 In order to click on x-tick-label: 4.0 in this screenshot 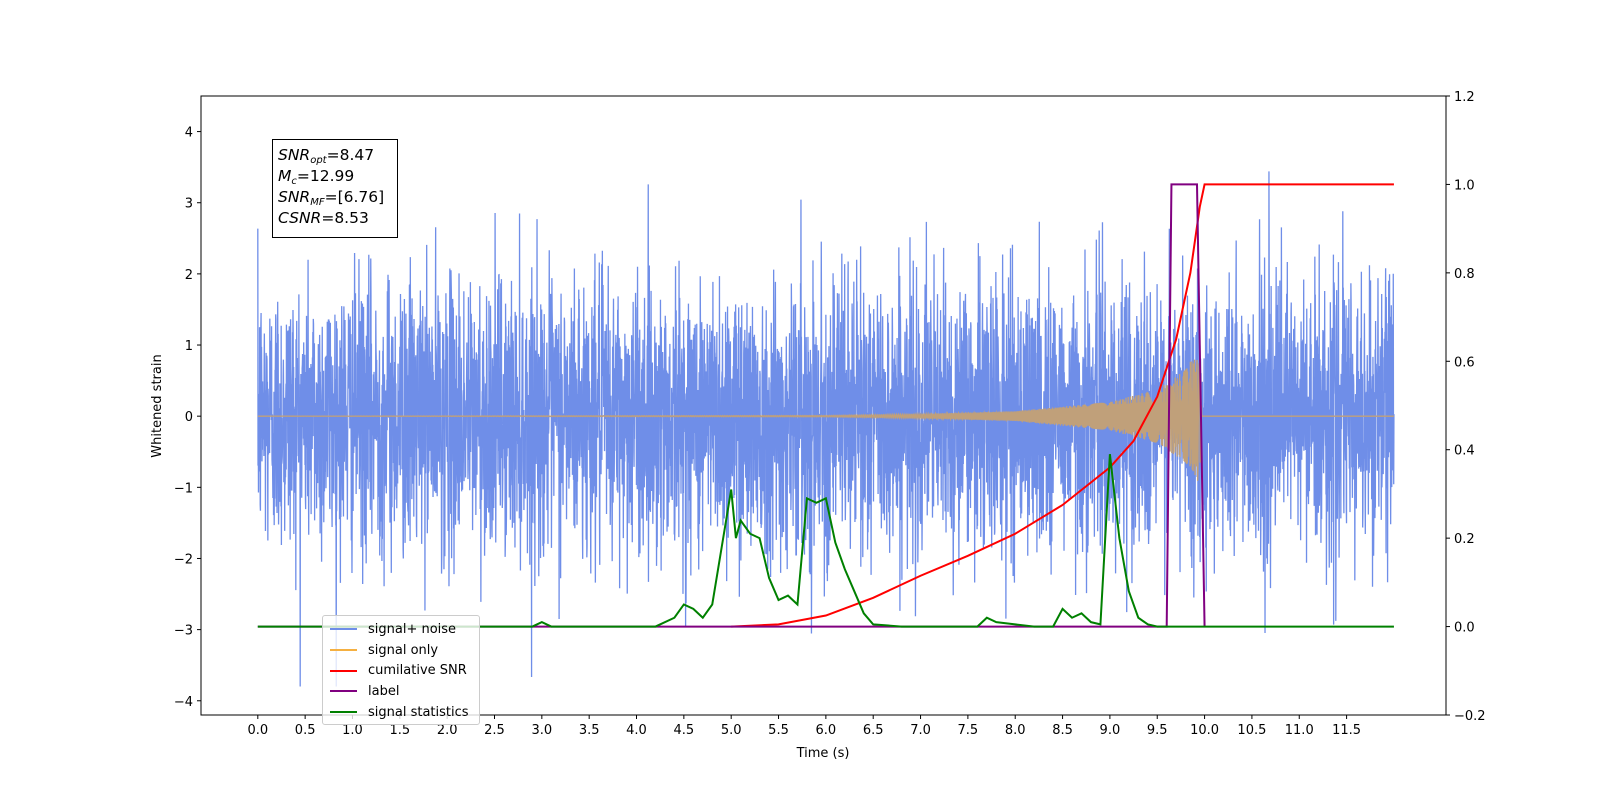, I will do `click(636, 730)`.